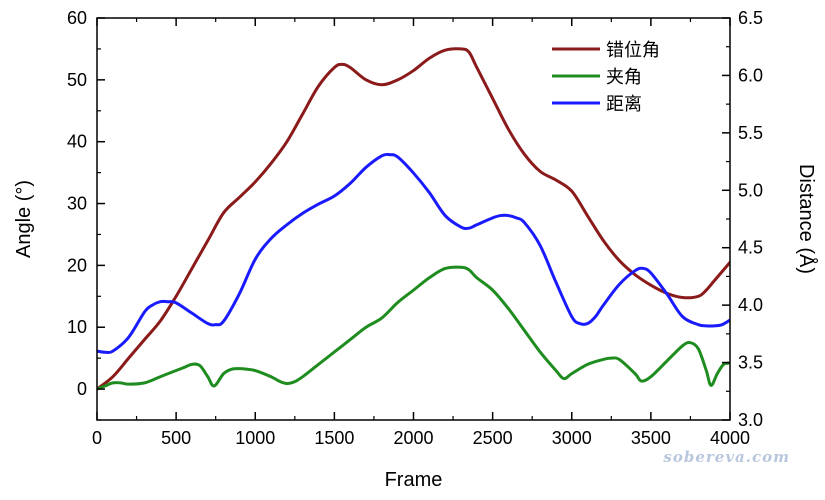 Image resolution: width=825 pixels, height=500 pixels. I want to click on y-tick-label: 0, so click(82, 389).